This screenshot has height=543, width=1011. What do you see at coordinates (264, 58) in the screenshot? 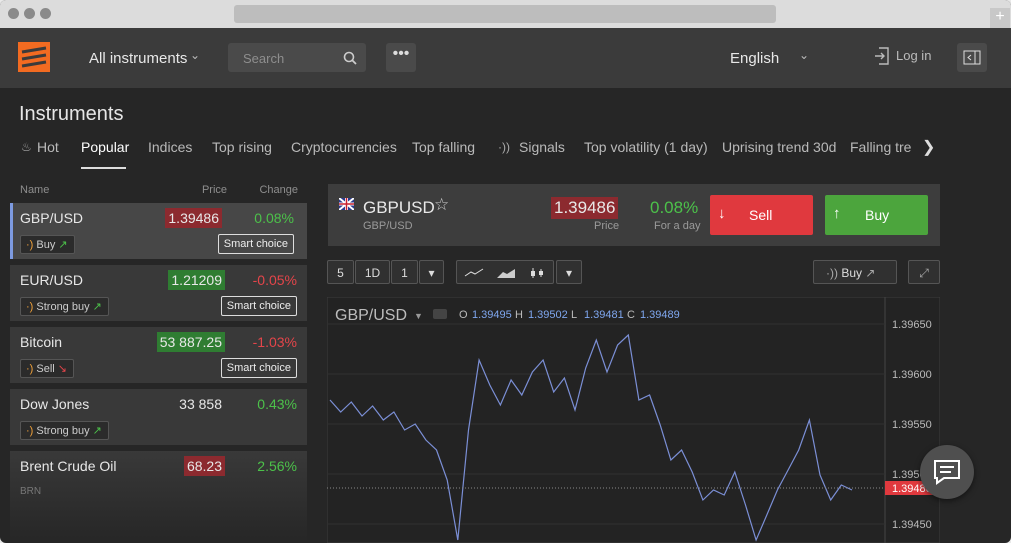
I see `search-placeholder: Search` at bounding box center [264, 58].